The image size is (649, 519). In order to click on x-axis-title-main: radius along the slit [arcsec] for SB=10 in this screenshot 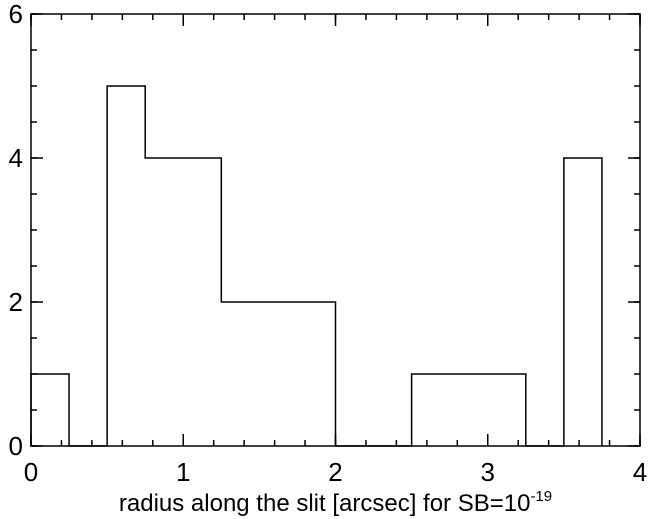, I will do `click(325, 503)`.